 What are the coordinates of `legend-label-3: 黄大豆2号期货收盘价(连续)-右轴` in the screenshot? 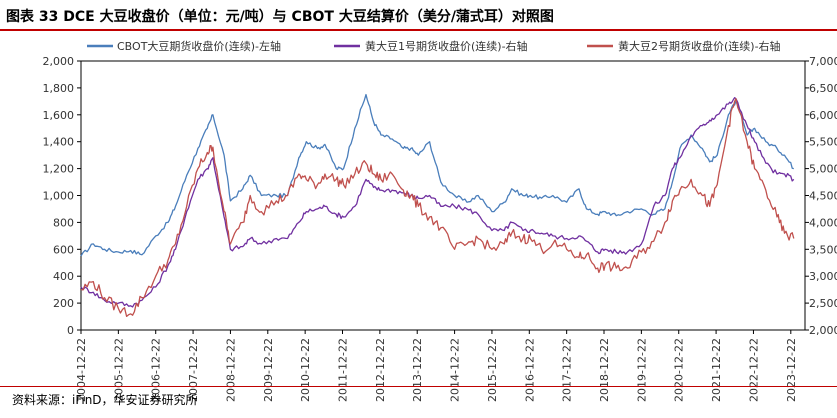 It's located at (699, 46).